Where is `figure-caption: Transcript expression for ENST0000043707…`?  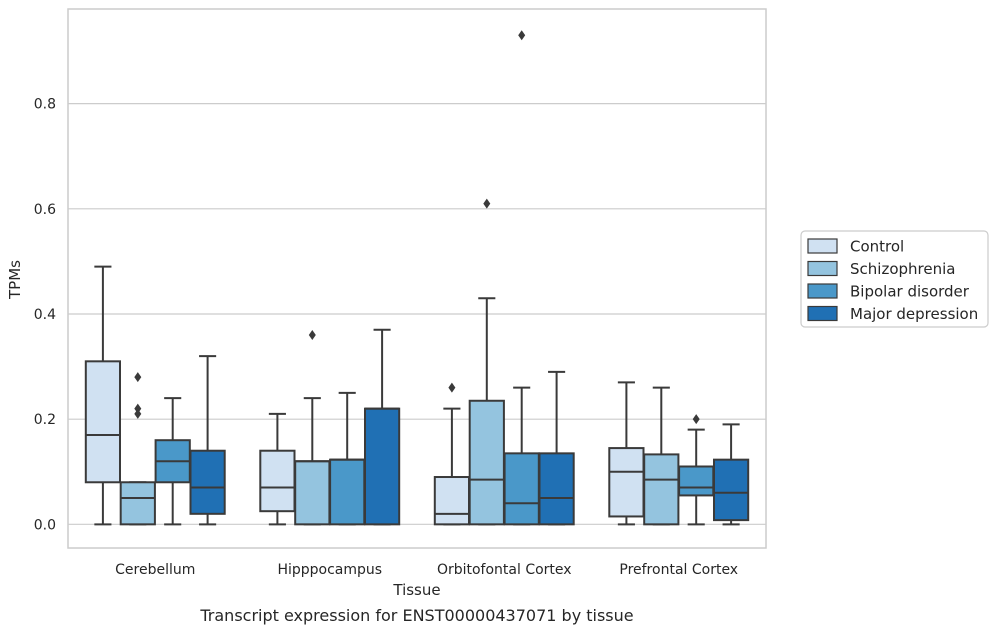 figure-caption: Transcript expression for ENST0000043707… is located at coordinates (417, 615).